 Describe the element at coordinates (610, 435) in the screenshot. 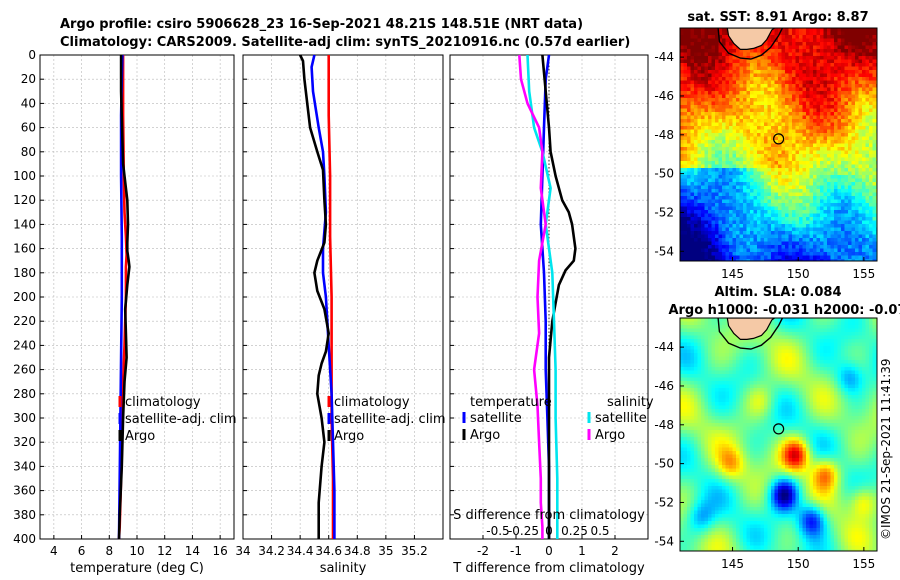

I see `legend-label: Argo` at that location.